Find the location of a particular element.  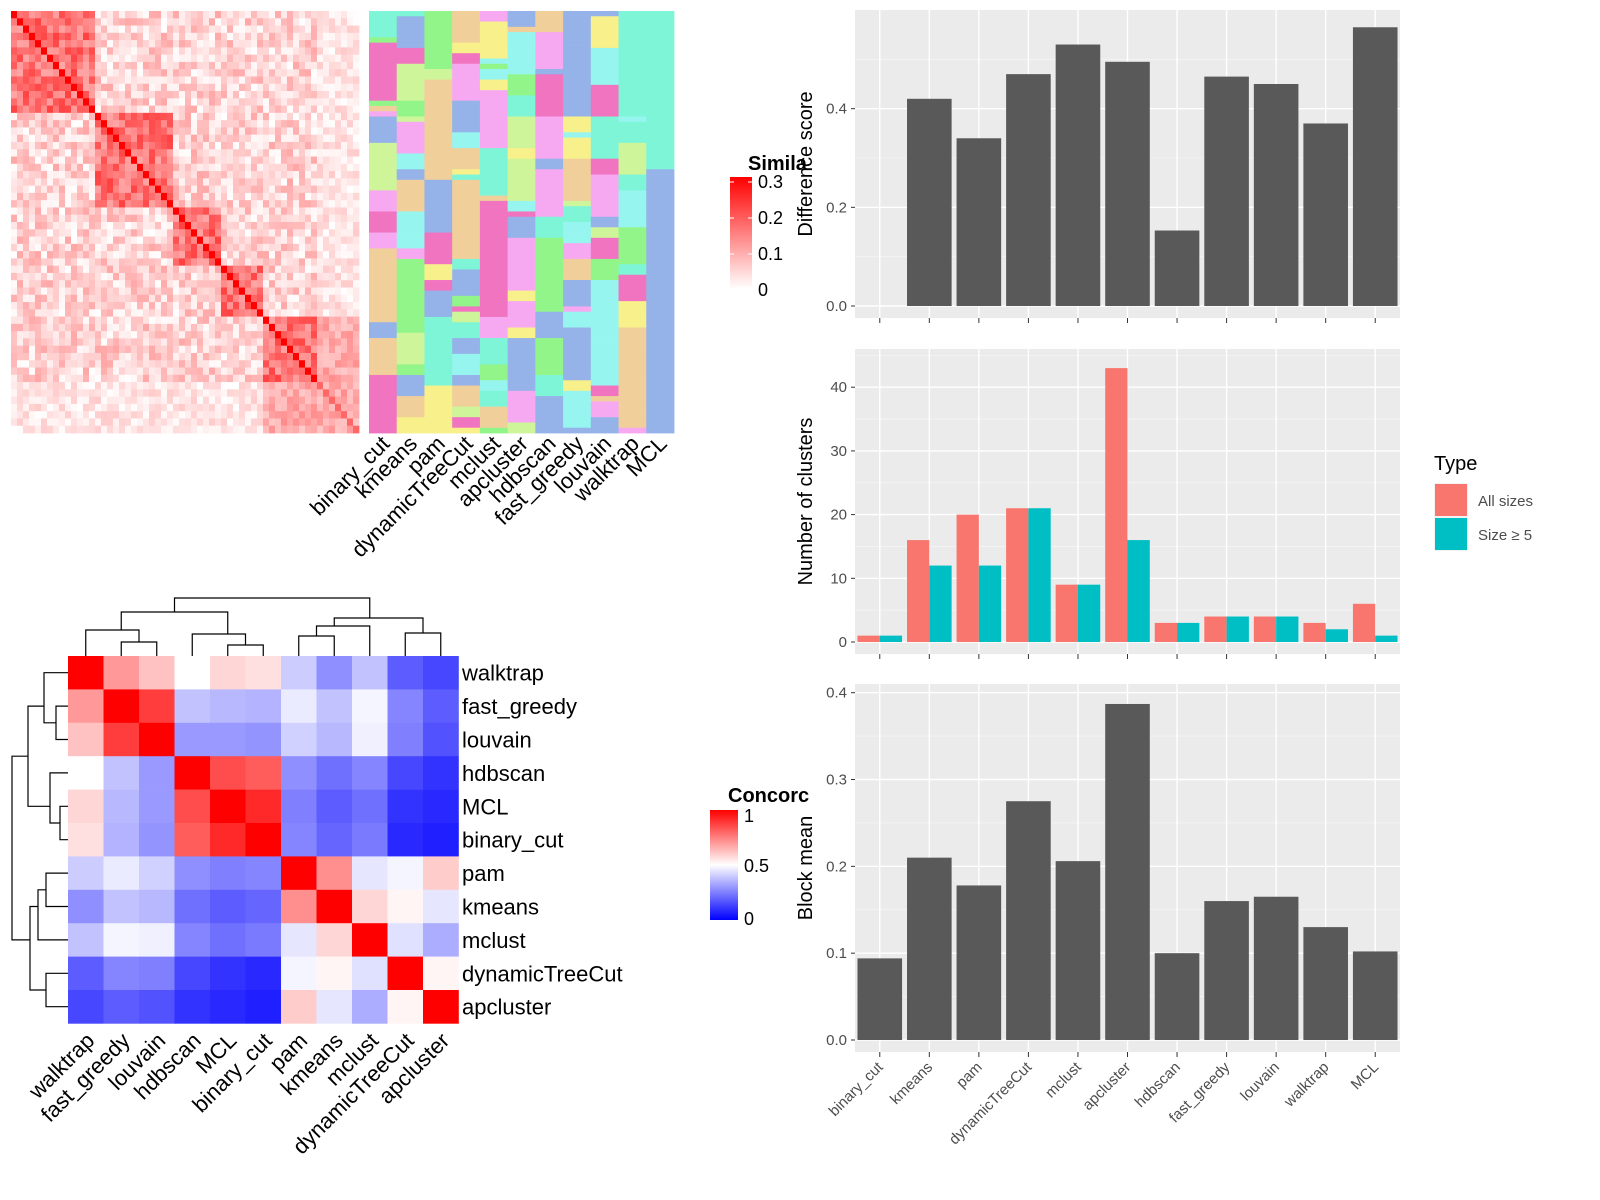

bar is located at coordinates (1237, 629).